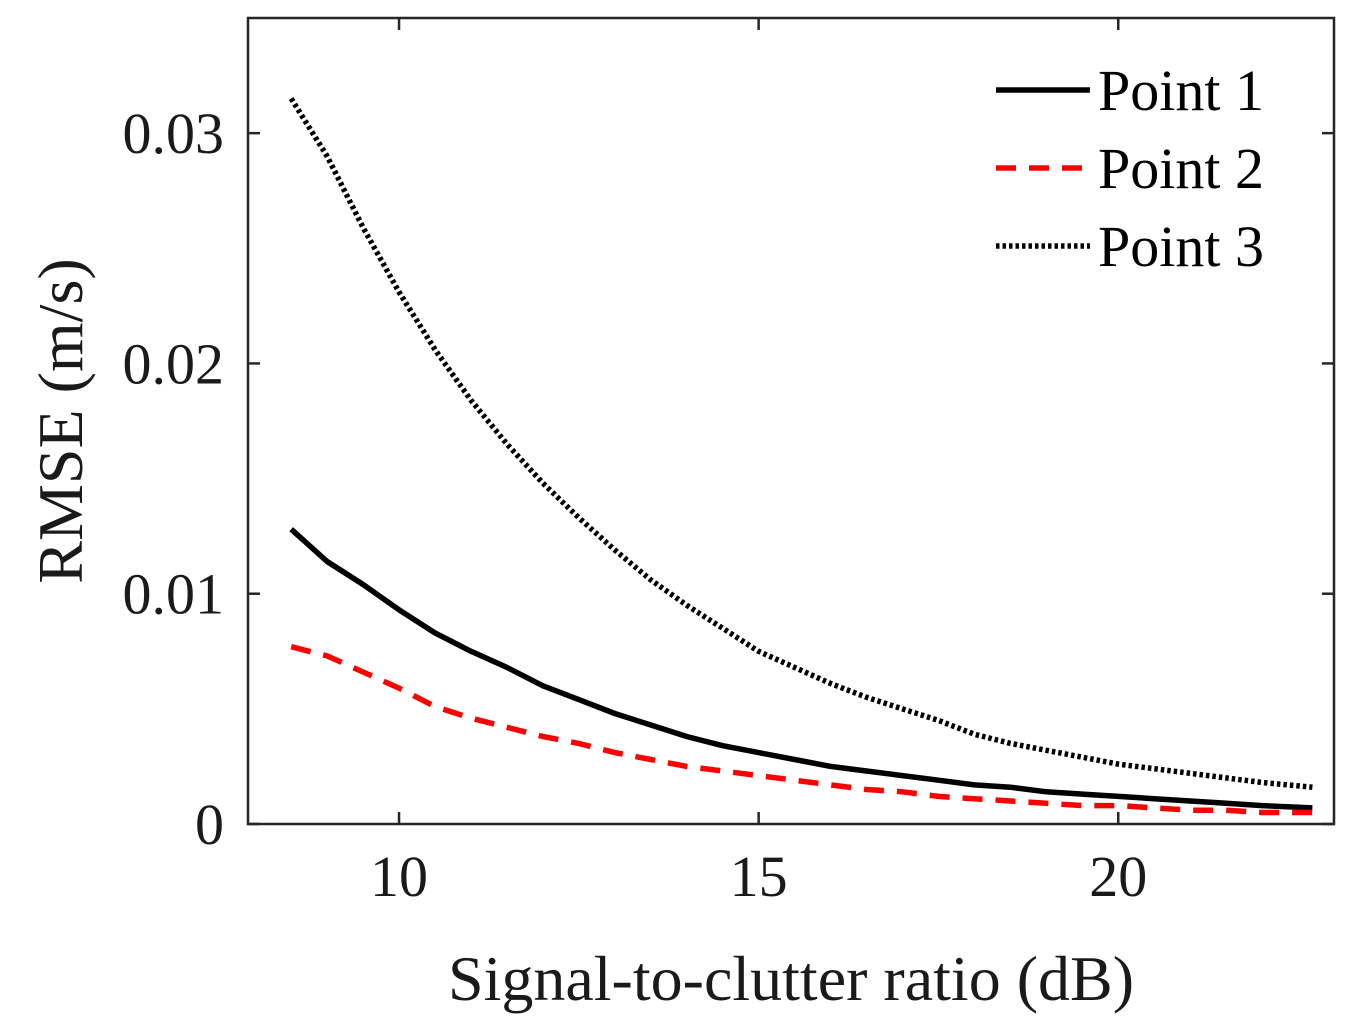 The height and width of the screenshot is (1027, 1358). What do you see at coordinates (791, 978) in the screenshot?
I see `x-axis-title: Signal-to-clutter ratio (dB)` at bounding box center [791, 978].